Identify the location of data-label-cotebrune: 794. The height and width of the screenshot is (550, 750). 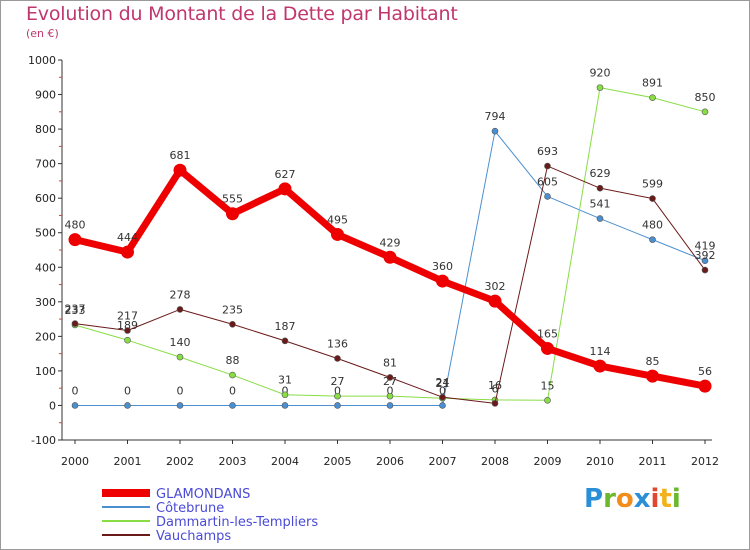
(495, 116).